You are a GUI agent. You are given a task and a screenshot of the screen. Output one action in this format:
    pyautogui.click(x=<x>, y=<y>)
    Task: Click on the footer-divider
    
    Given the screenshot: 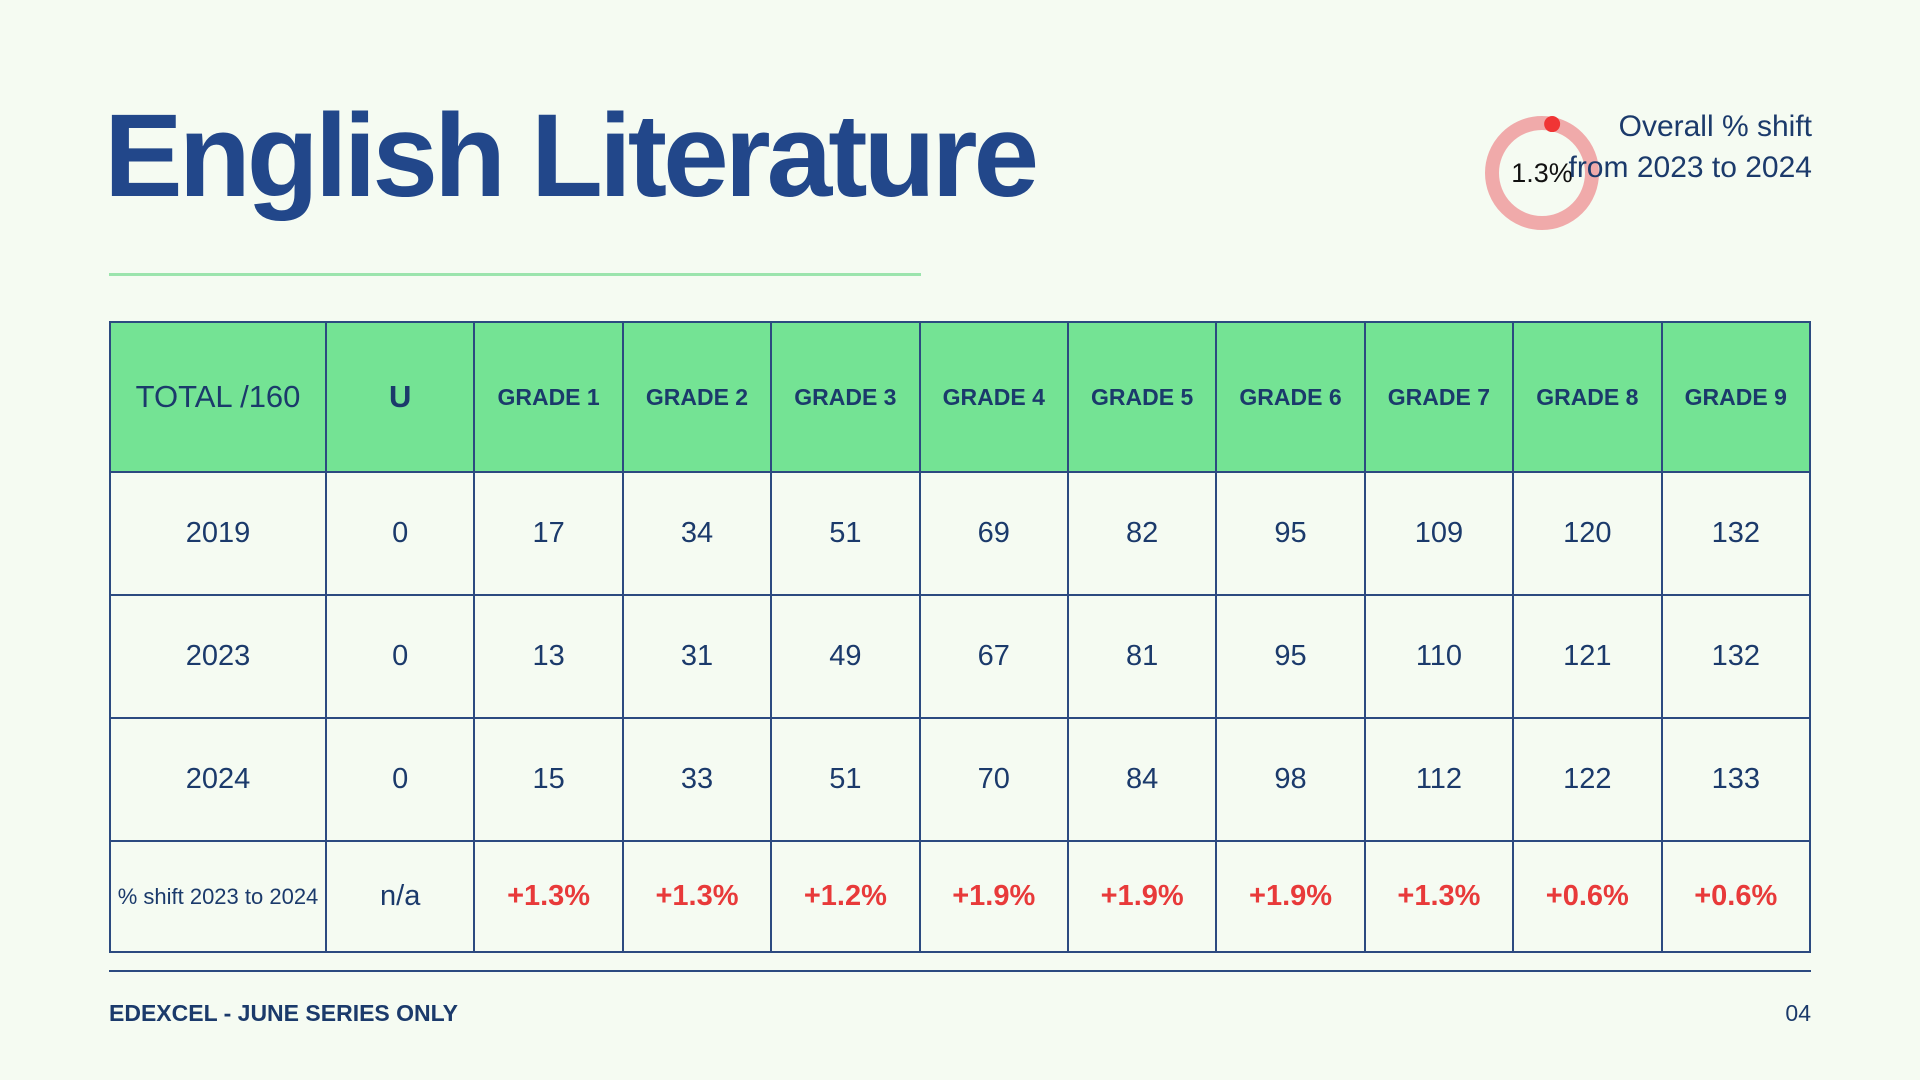 What is the action you would take?
    pyautogui.click(x=960, y=971)
    